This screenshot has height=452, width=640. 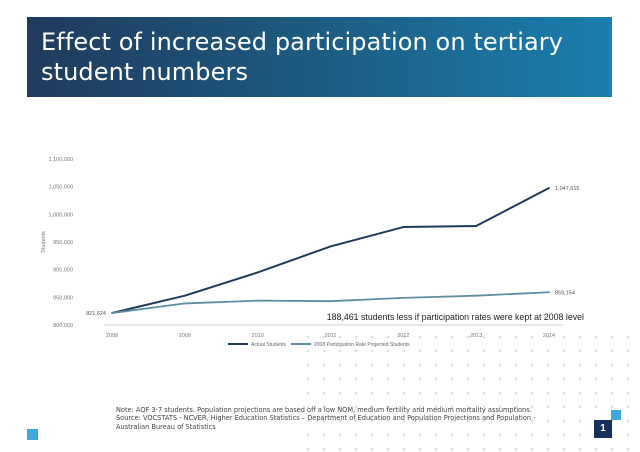 What do you see at coordinates (32, 434) in the screenshot?
I see `accent-square-left` at bounding box center [32, 434].